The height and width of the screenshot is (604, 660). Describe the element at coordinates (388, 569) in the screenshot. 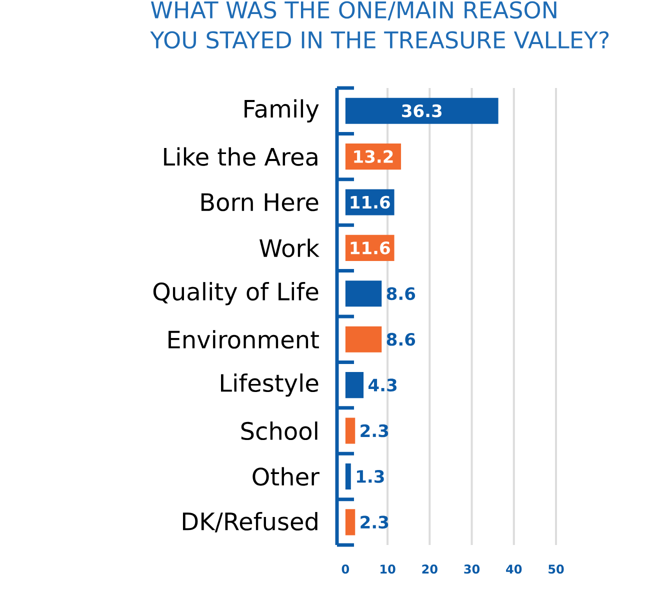

I see `x-tick-label: 10` at that location.